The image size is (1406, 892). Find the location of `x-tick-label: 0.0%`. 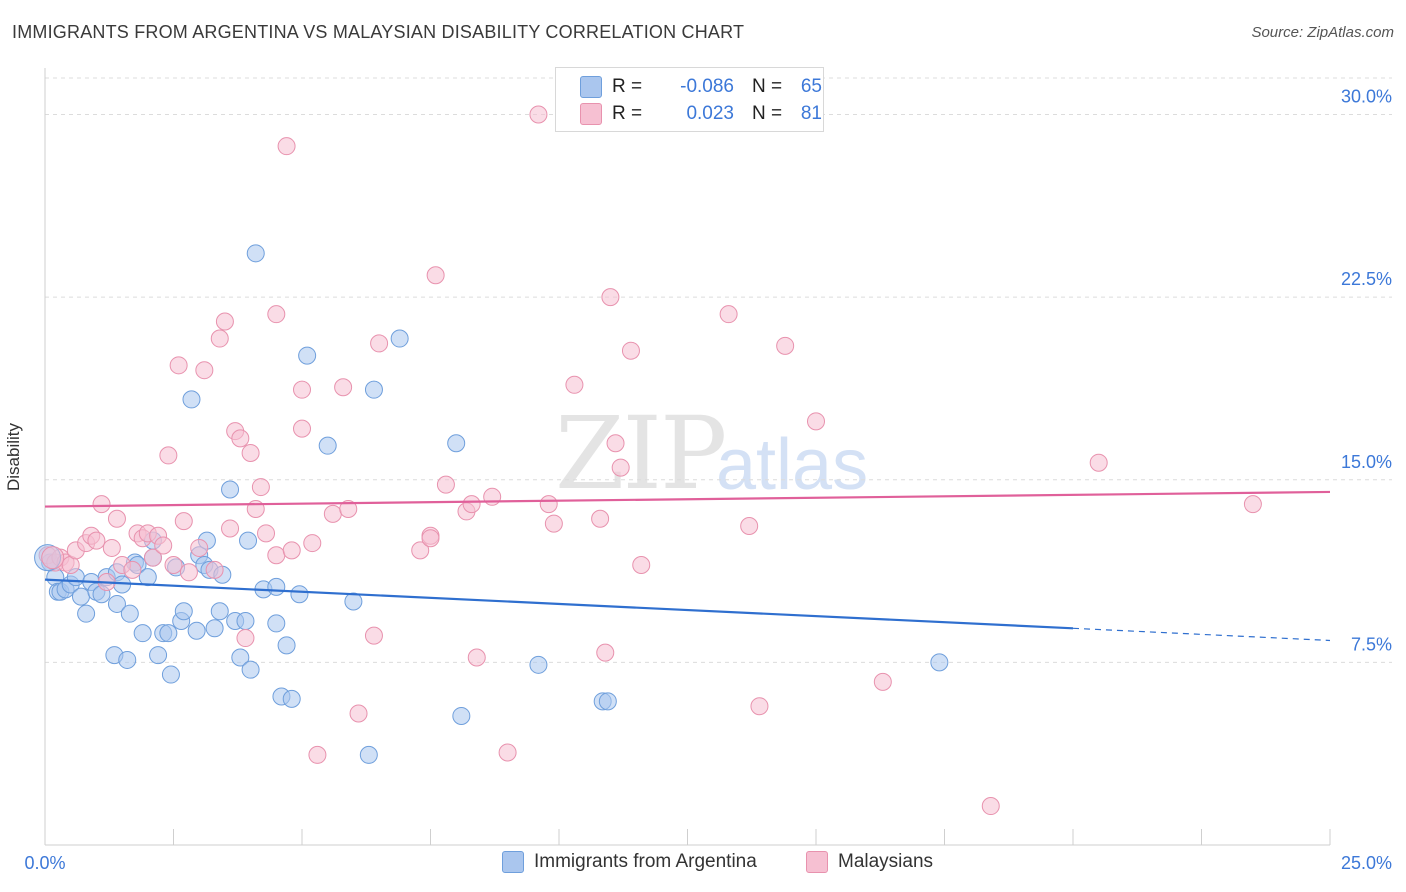

x-tick-label: 0.0% is located at coordinates (44, 863).